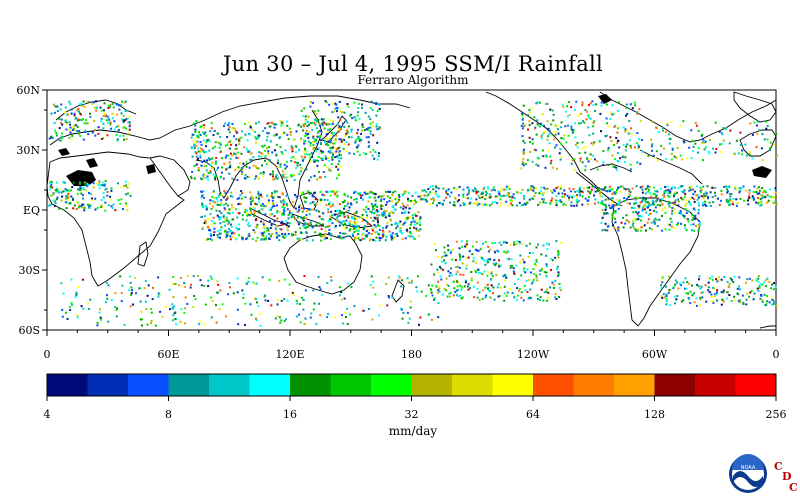  What do you see at coordinates (47, 414) in the screenshot?
I see `colorbar-tick-label: 4` at bounding box center [47, 414].